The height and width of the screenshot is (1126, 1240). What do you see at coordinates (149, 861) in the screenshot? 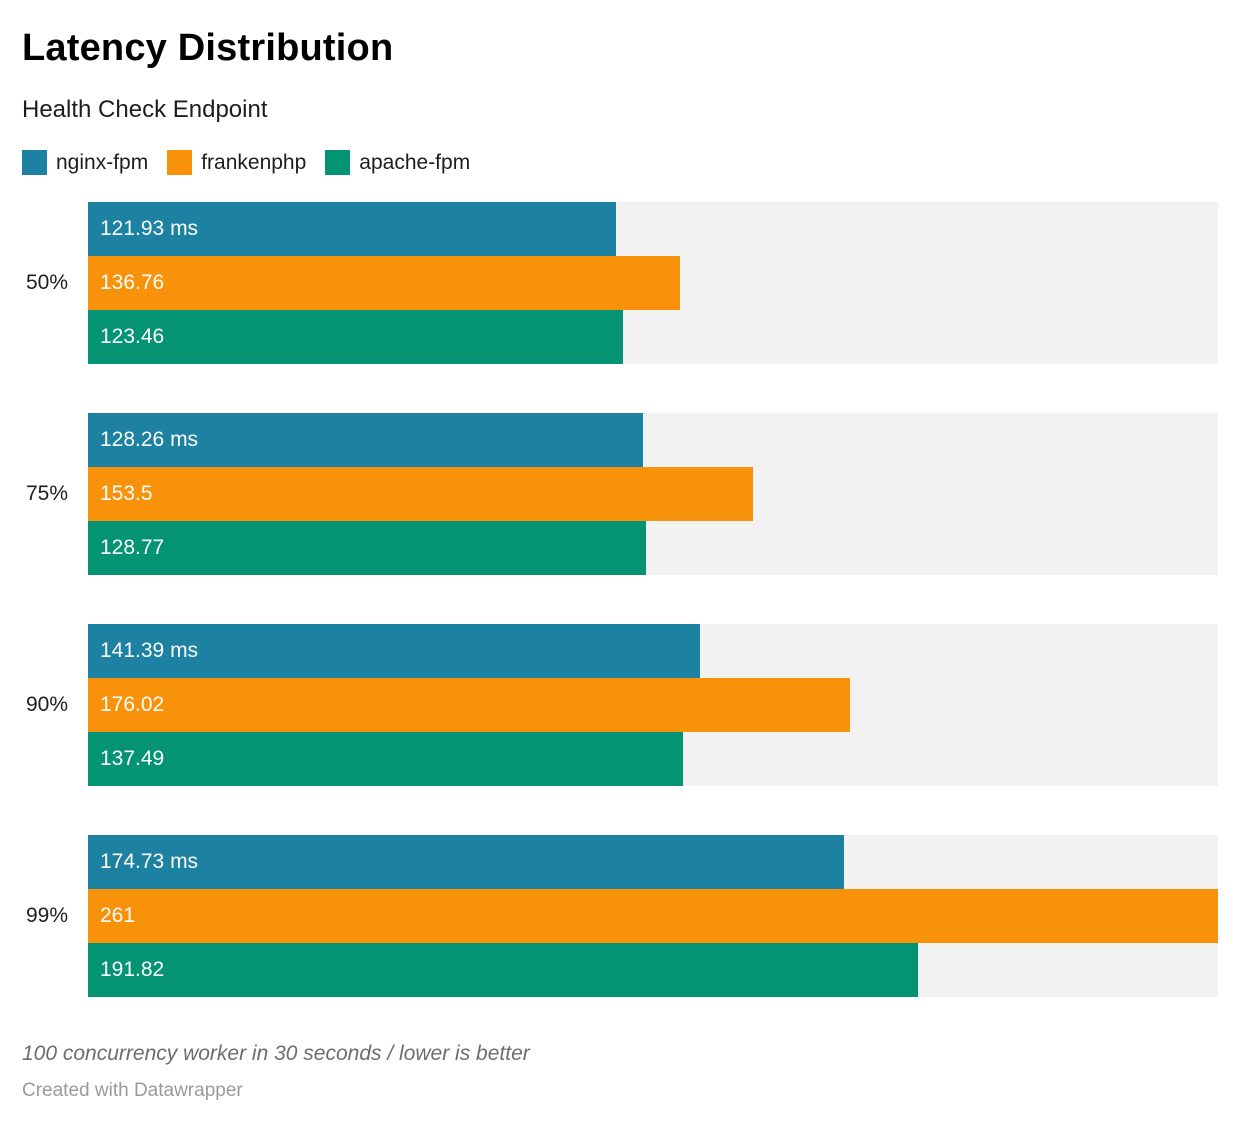
I see `bar-value-label: 174.73 ms` at bounding box center [149, 861].